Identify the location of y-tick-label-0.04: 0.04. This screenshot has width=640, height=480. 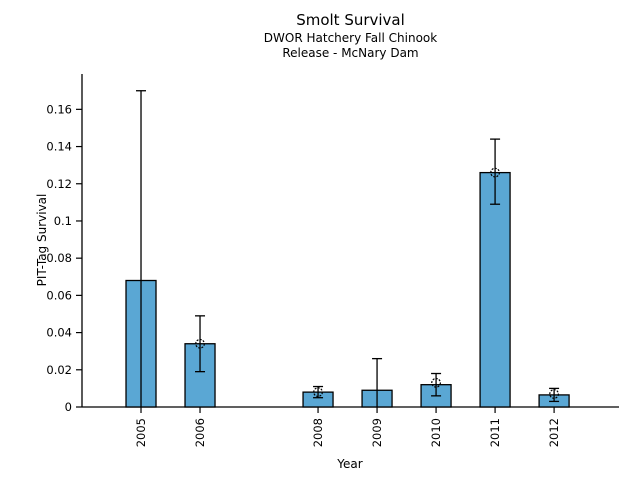
(59, 333).